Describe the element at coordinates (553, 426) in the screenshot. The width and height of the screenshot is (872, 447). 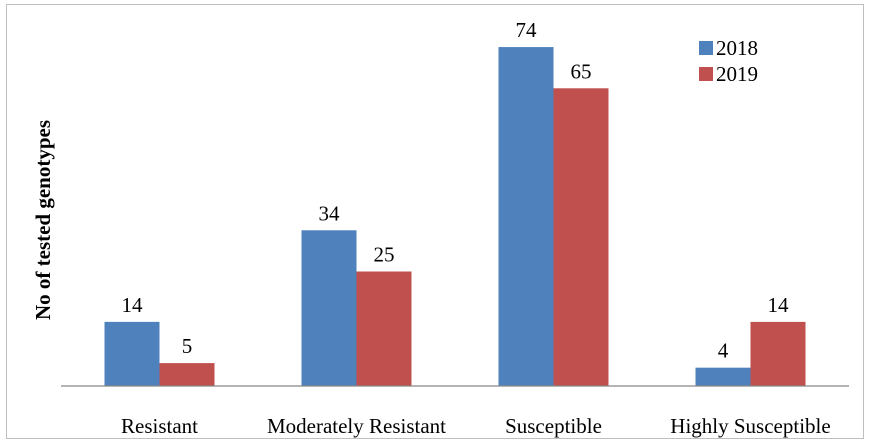
I see `category-label-susceptible: Susceptible` at that location.